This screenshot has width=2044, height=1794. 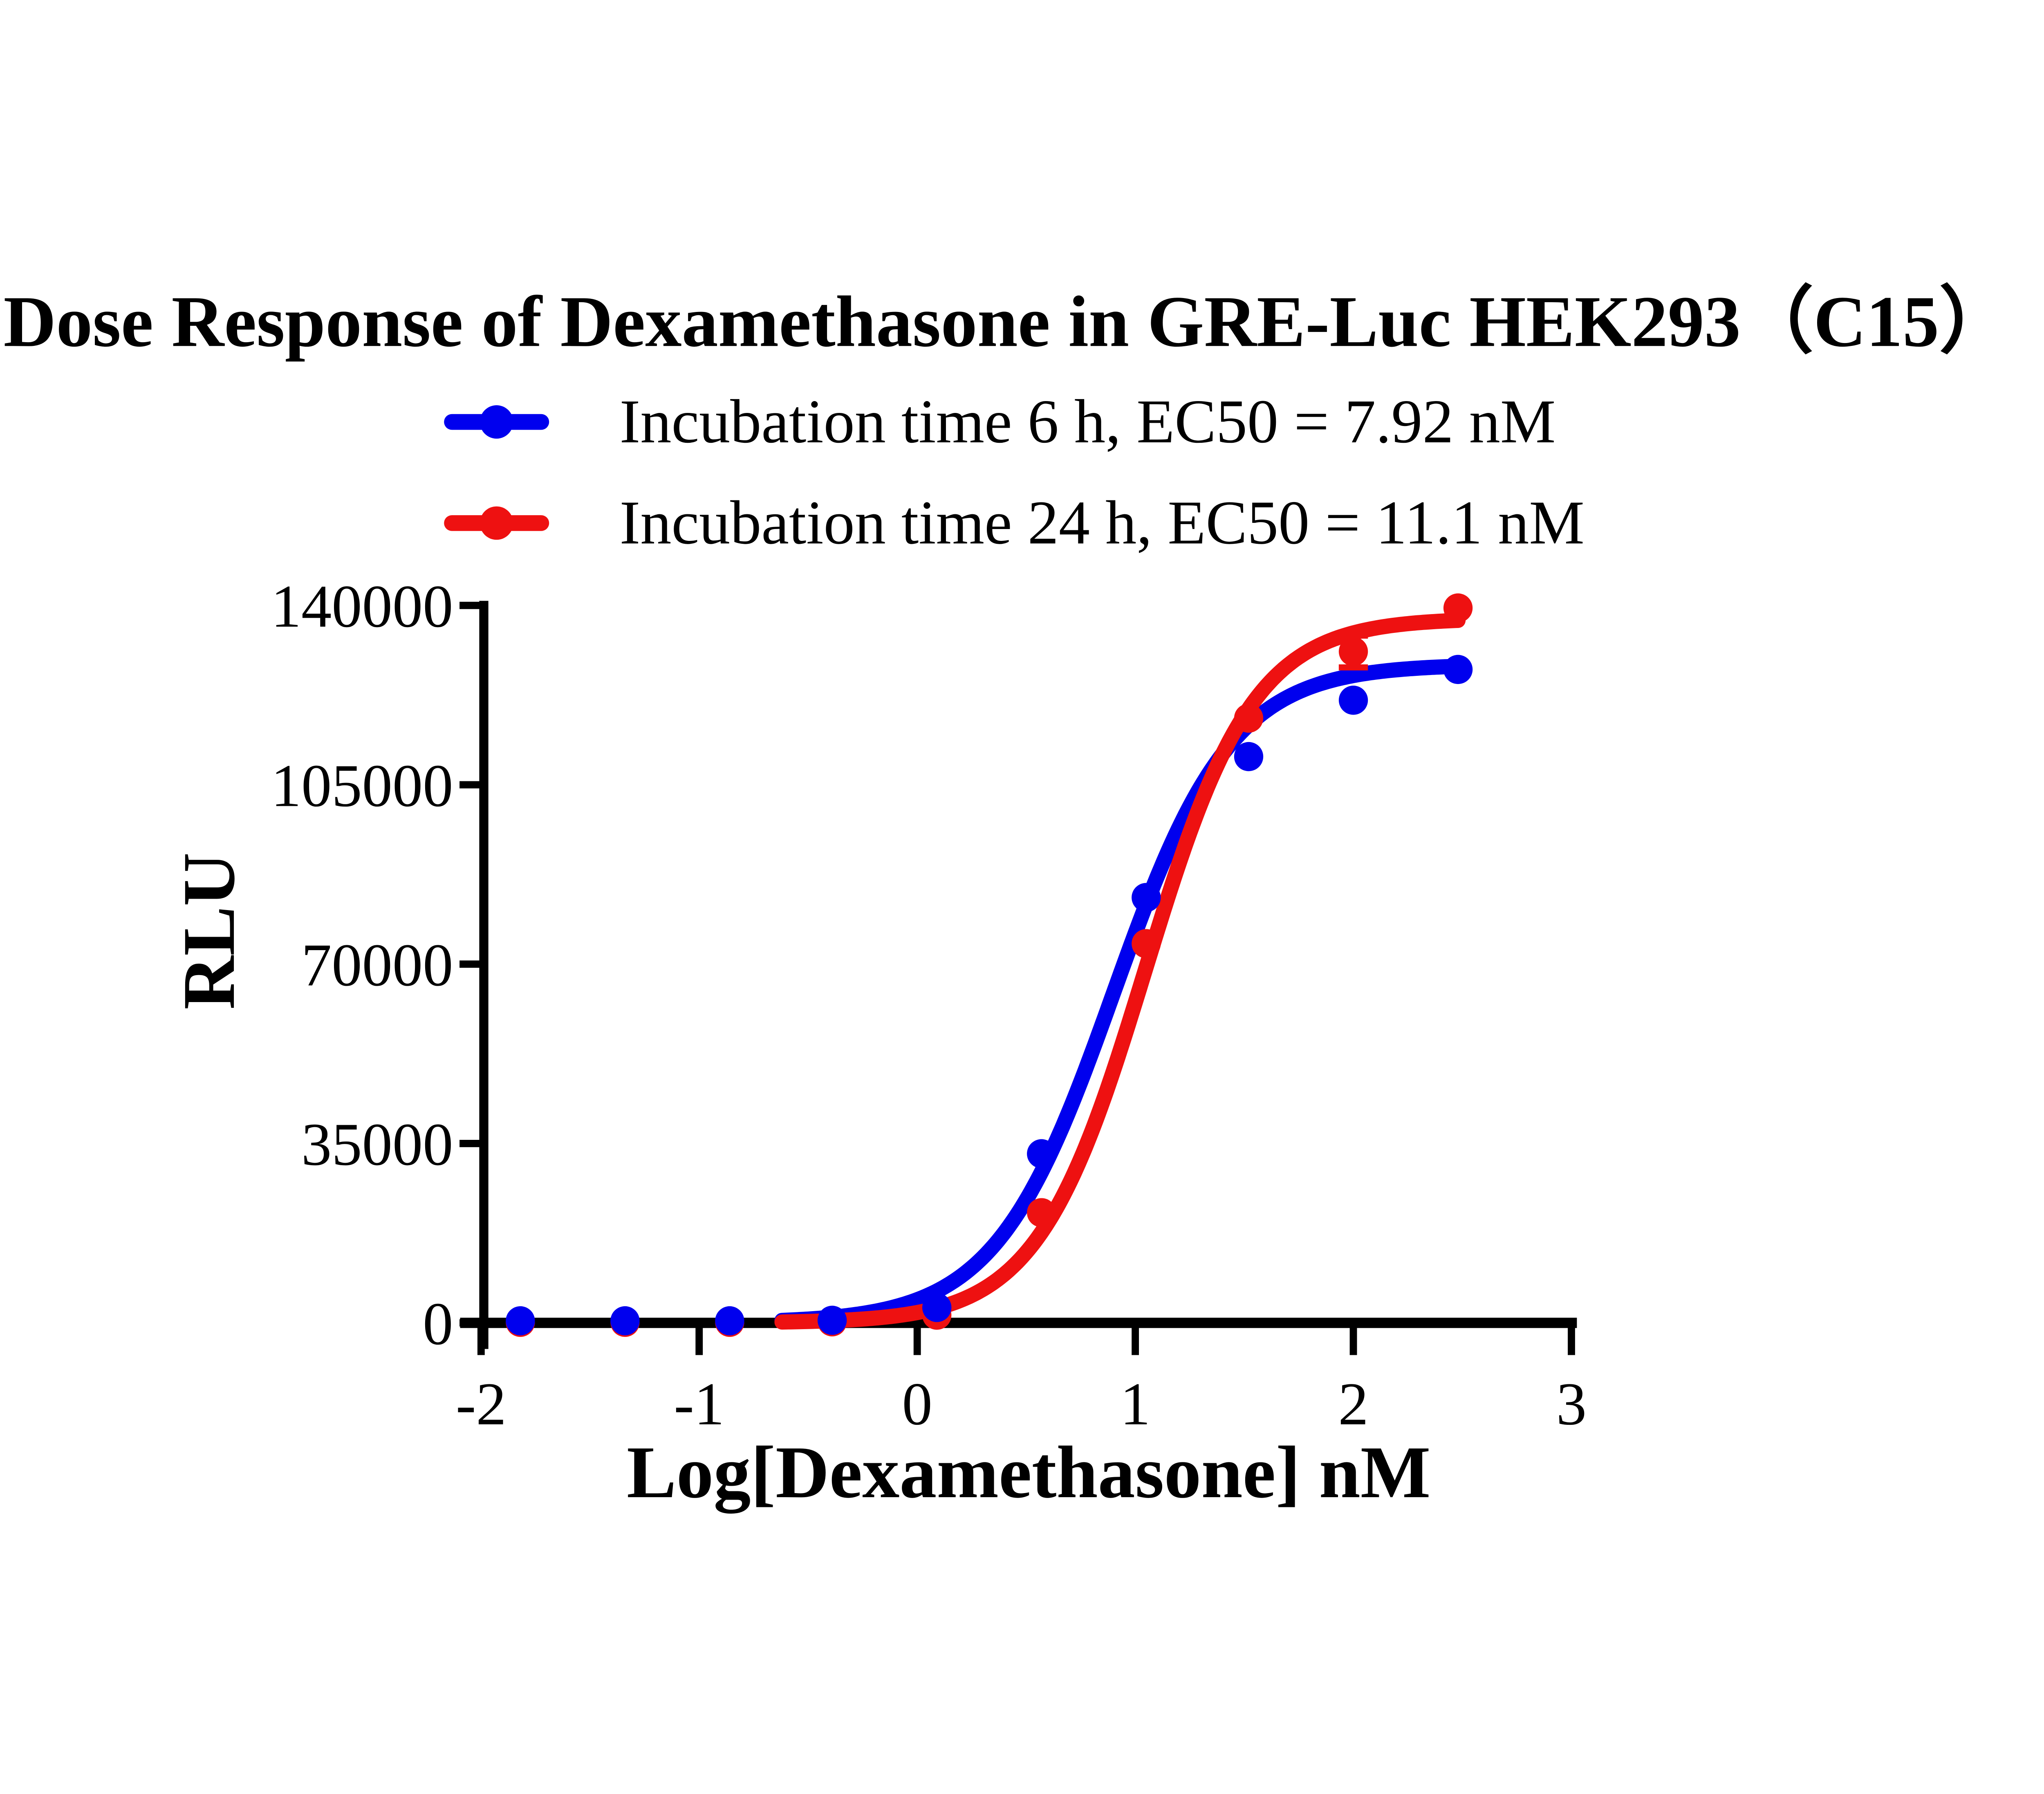 What do you see at coordinates (496, 523) in the screenshot?
I see `legend-circle-marker-24h-icon` at bounding box center [496, 523].